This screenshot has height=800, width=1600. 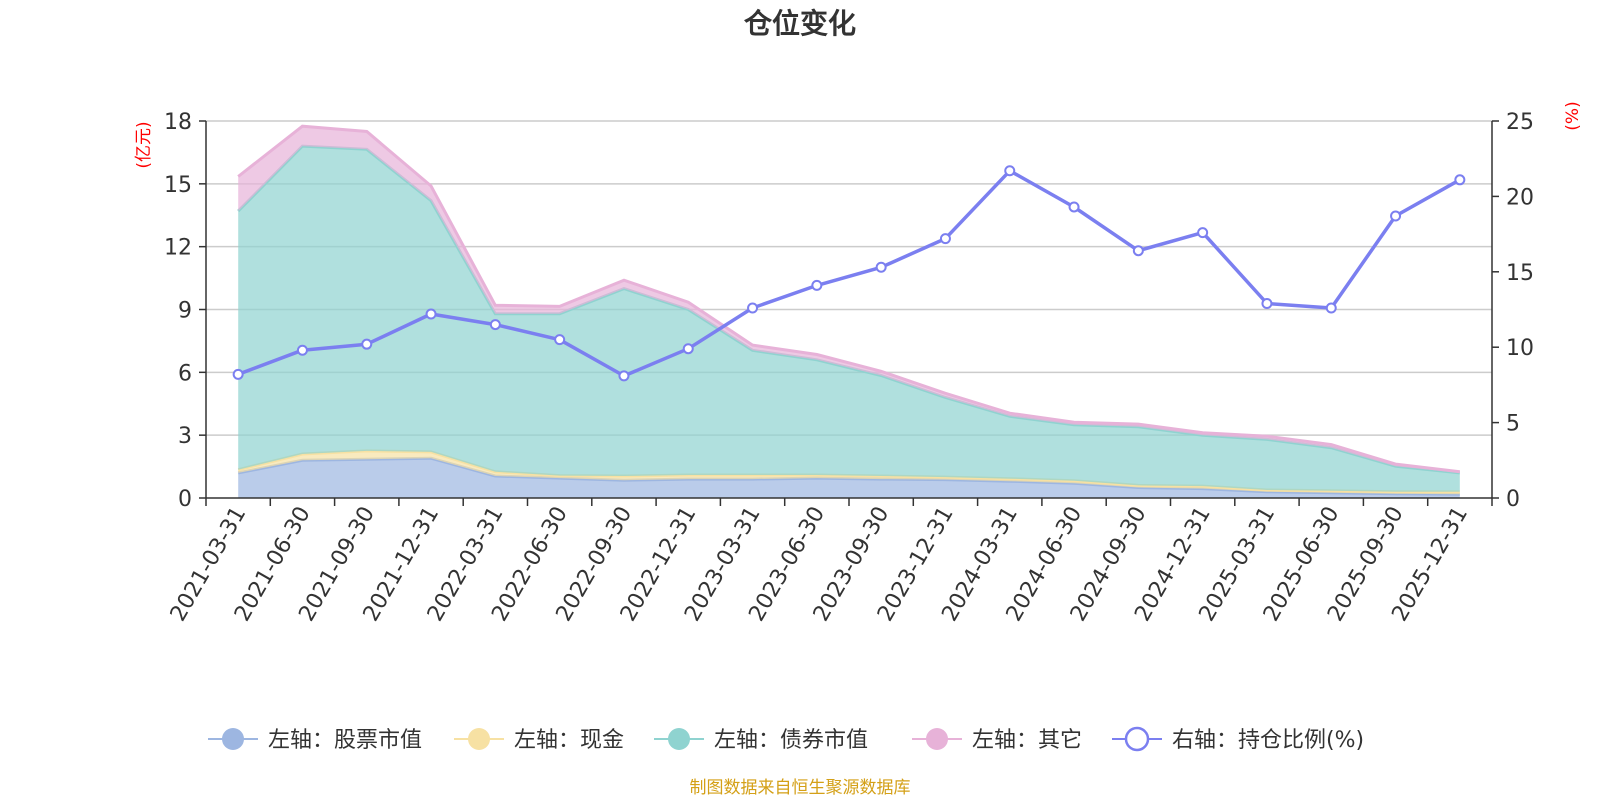 What do you see at coordinates (1513, 424) in the screenshot?
I see `right-tick-label: 5` at bounding box center [1513, 424].